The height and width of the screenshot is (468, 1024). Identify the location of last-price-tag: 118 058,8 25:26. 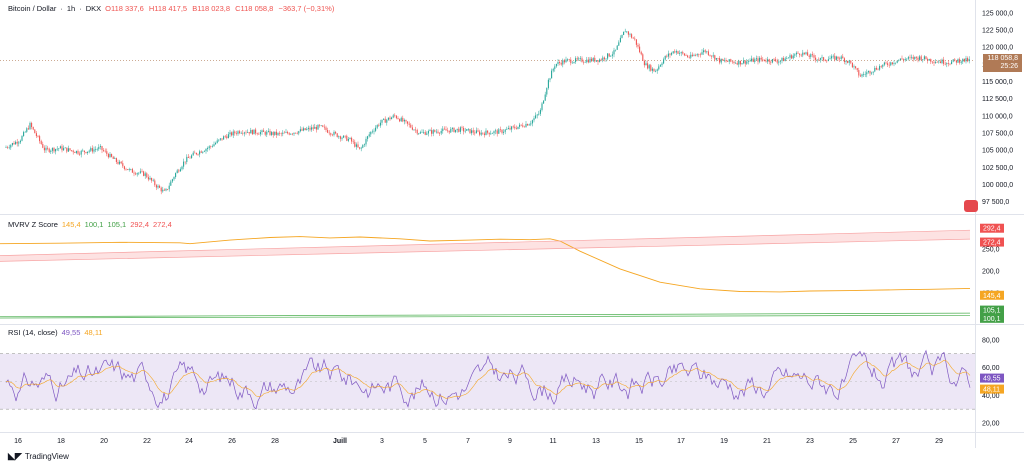
(1002, 63).